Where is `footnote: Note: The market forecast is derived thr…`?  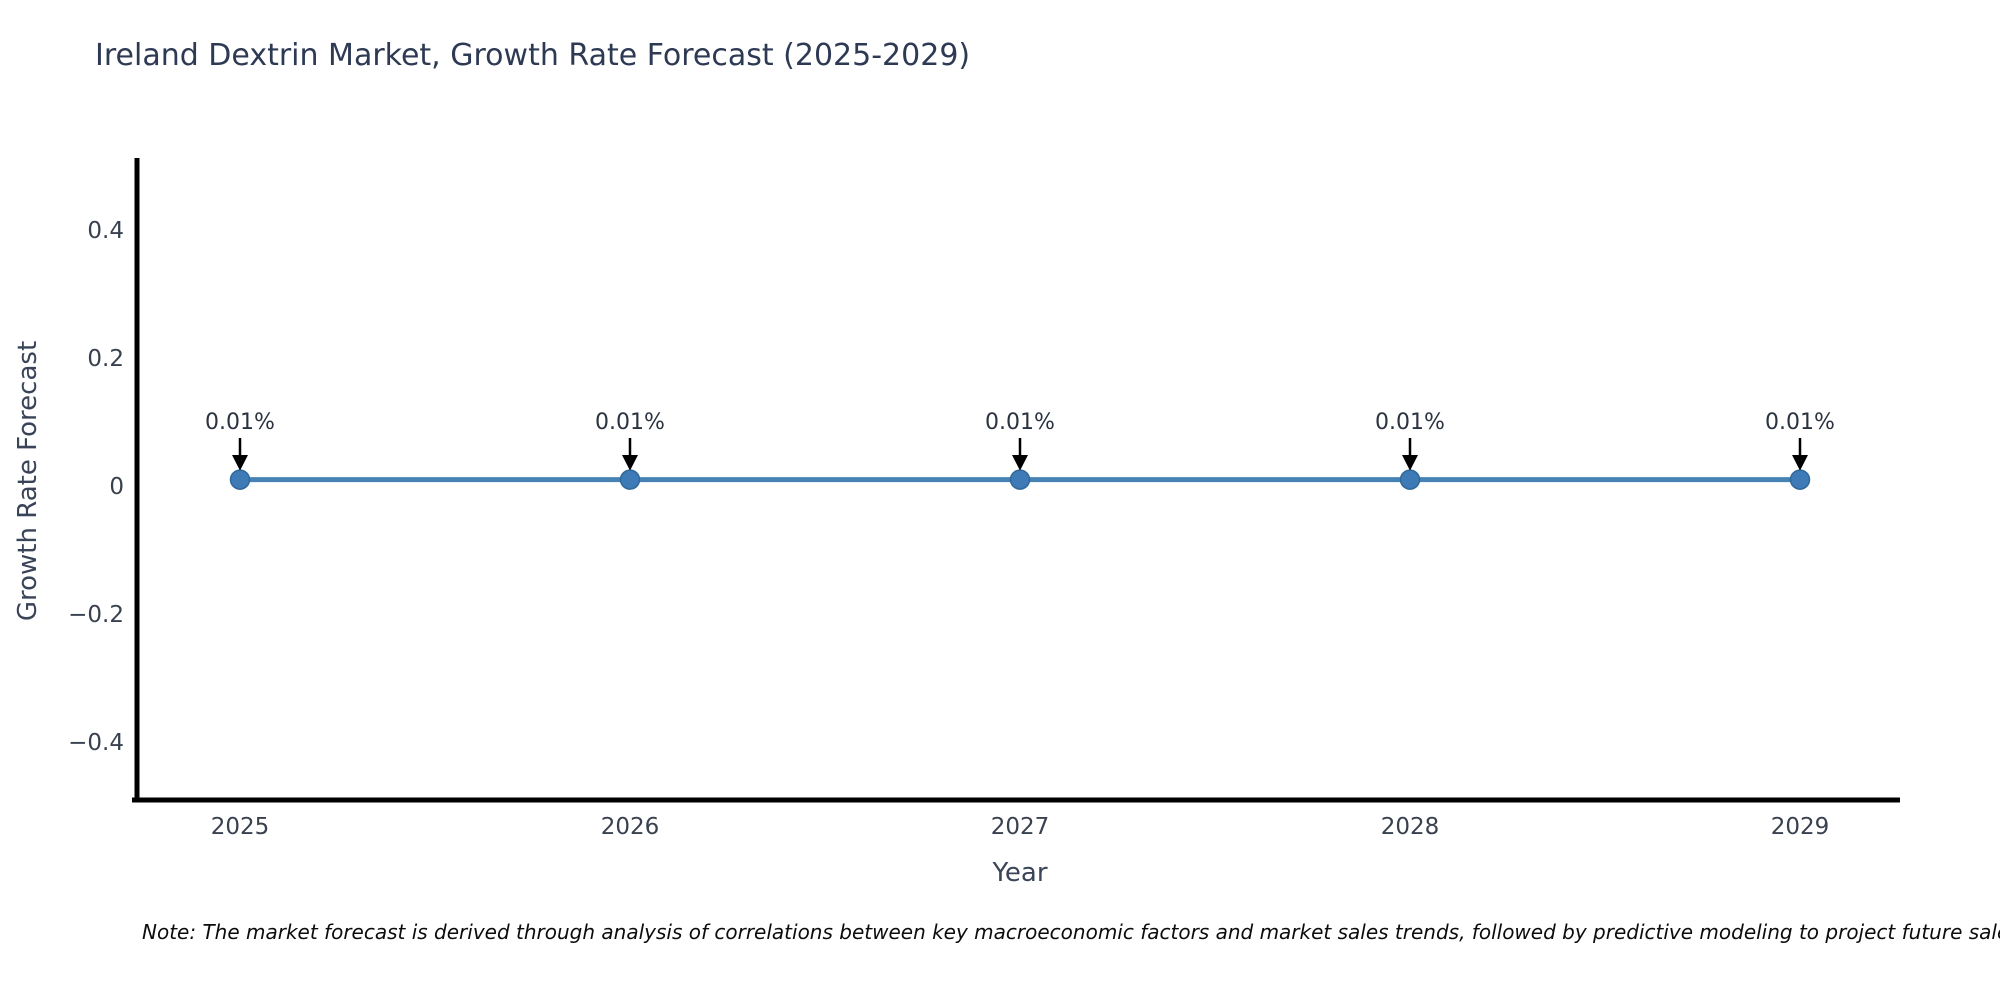
footnote: Note: The market forecast is derived thr… is located at coordinates (1071, 932).